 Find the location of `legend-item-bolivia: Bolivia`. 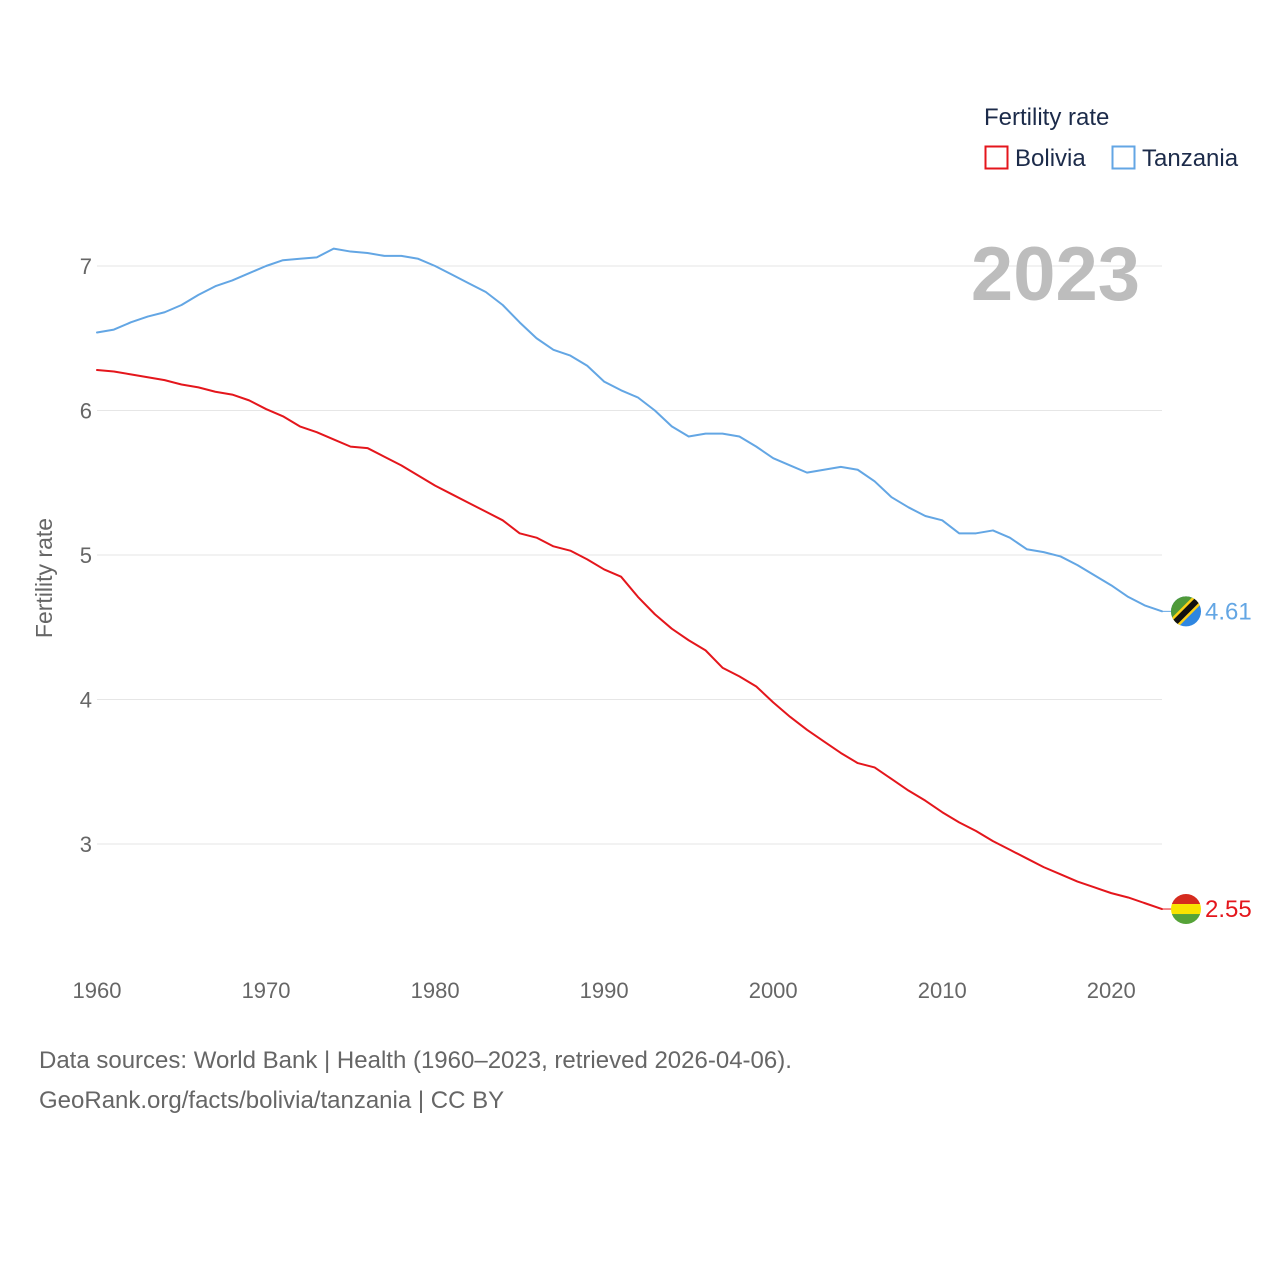

legend-item-bolivia: Bolivia is located at coordinates (1035, 158).